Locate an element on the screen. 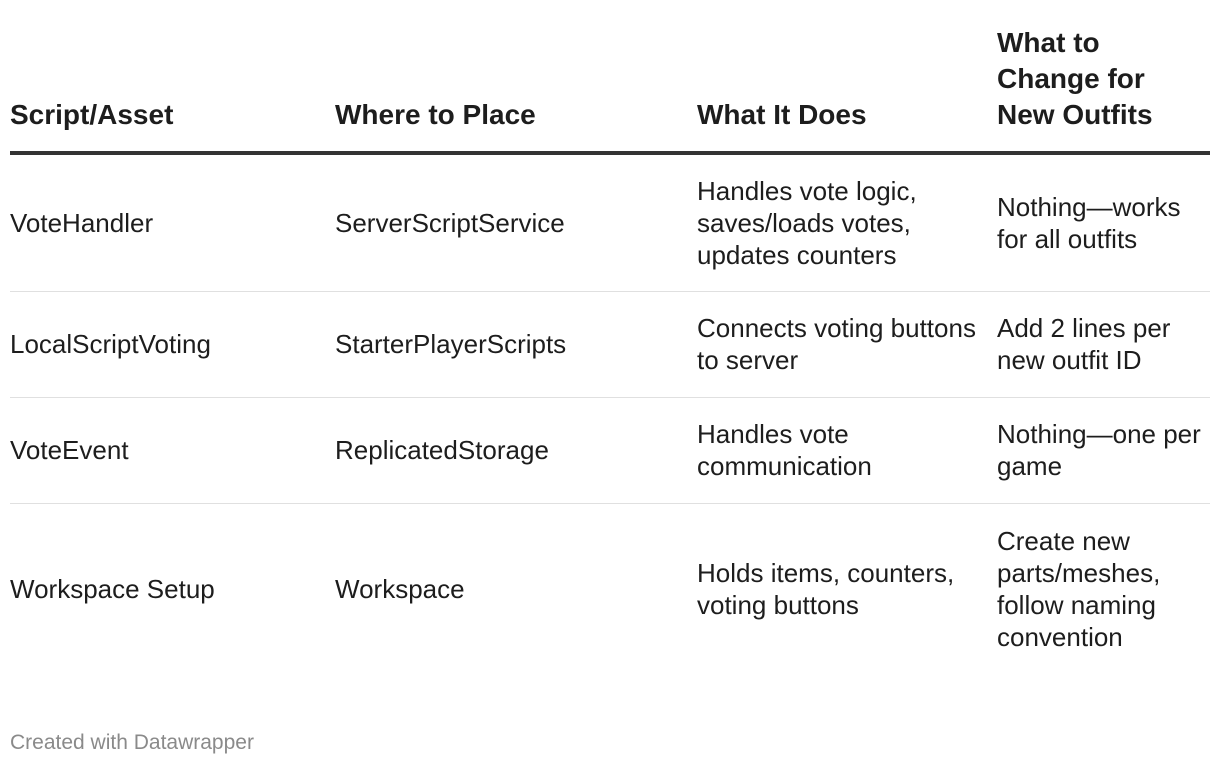 The width and height of the screenshot is (1220, 768). column-header: What to Change for New Outfits is located at coordinates (1103, 77).